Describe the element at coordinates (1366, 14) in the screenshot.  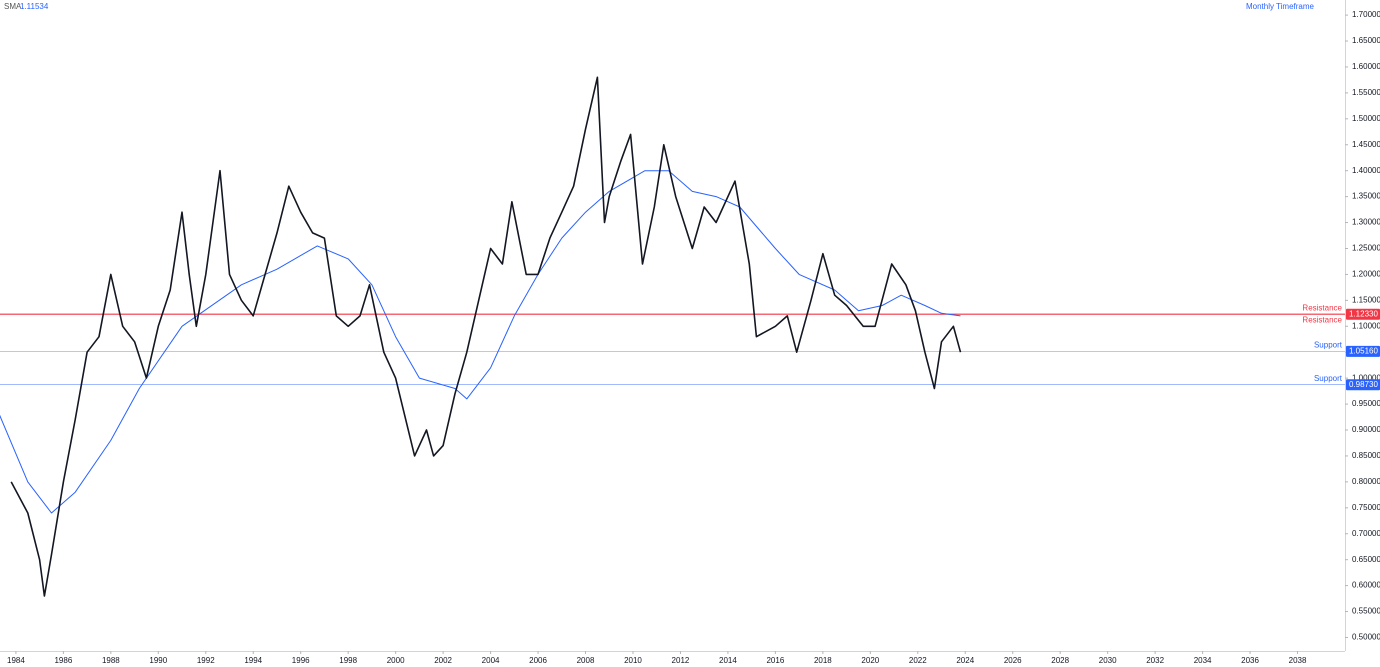
I see `y-tick-label: 1.70000` at that location.